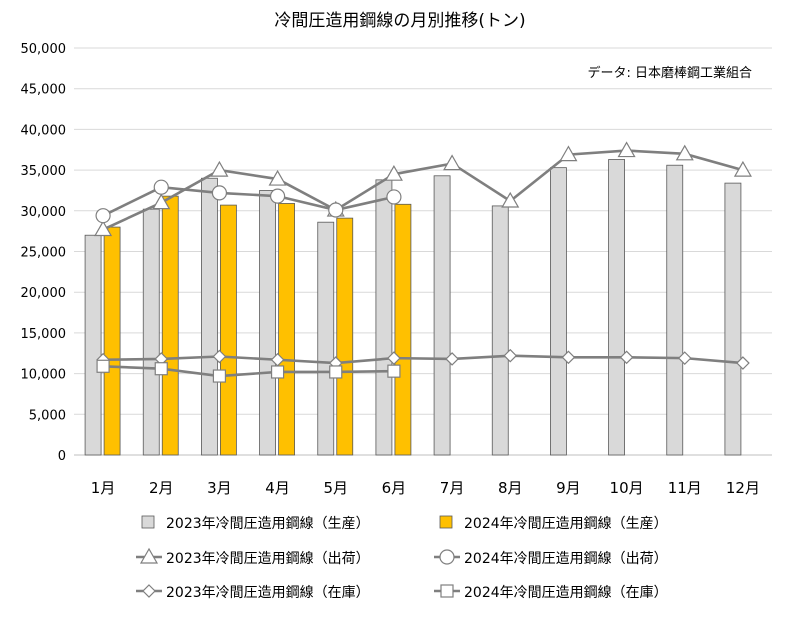 The width and height of the screenshot is (800, 625). Describe the element at coordinates (685, 488) in the screenshot. I see `x-tick-label: 11月` at that location.